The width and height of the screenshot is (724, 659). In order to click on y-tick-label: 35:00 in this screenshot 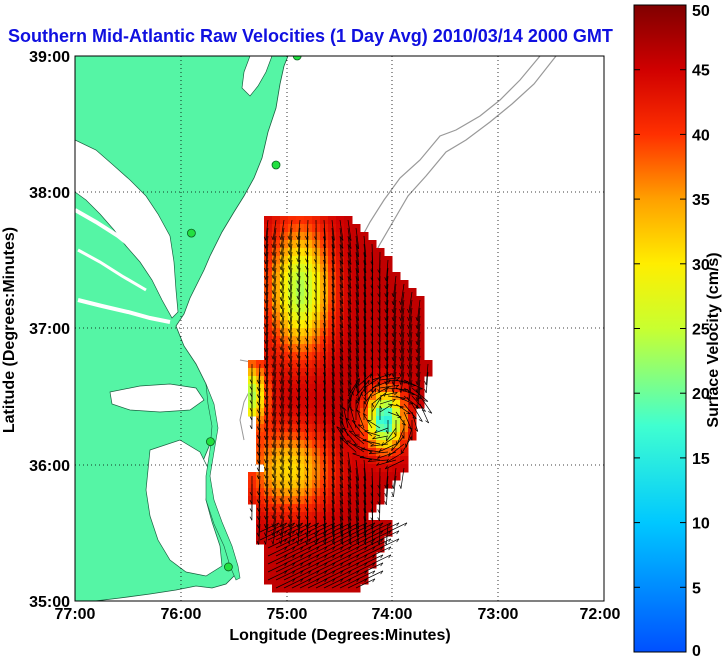, I will do `click(49, 602)`.